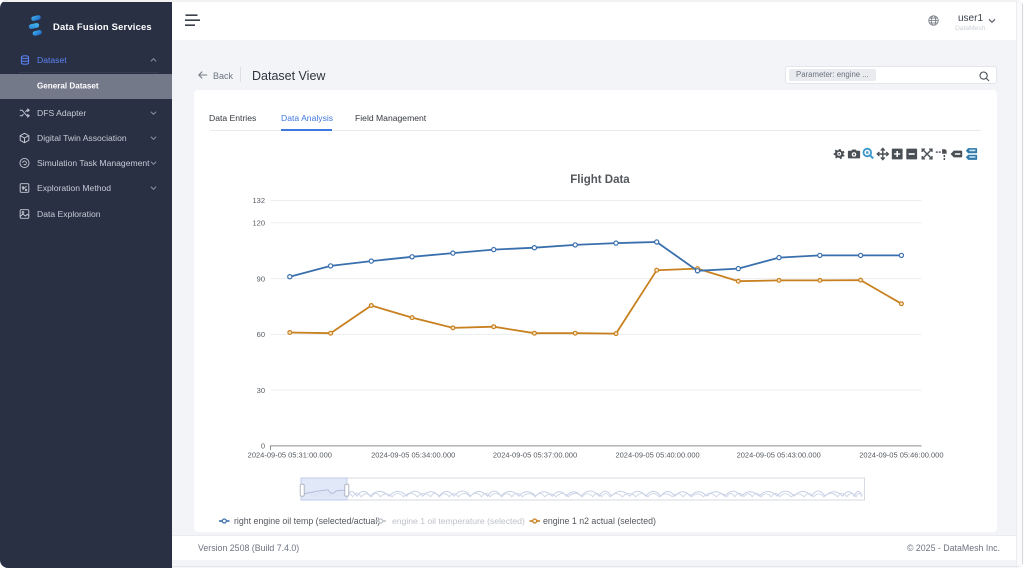  What do you see at coordinates (261, 334) in the screenshot?
I see `svg-text: 60` at bounding box center [261, 334].